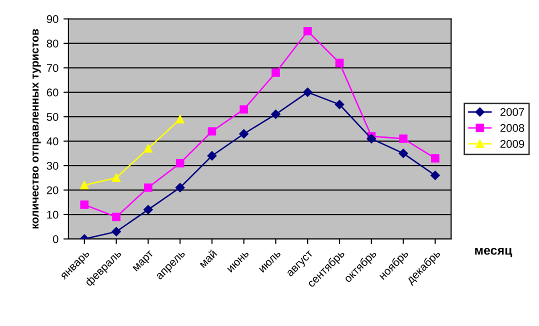 The width and height of the screenshot is (539, 326). Describe the element at coordinates (55, 239) in the screenshot. I see `y-tick-label: 0` at that location.